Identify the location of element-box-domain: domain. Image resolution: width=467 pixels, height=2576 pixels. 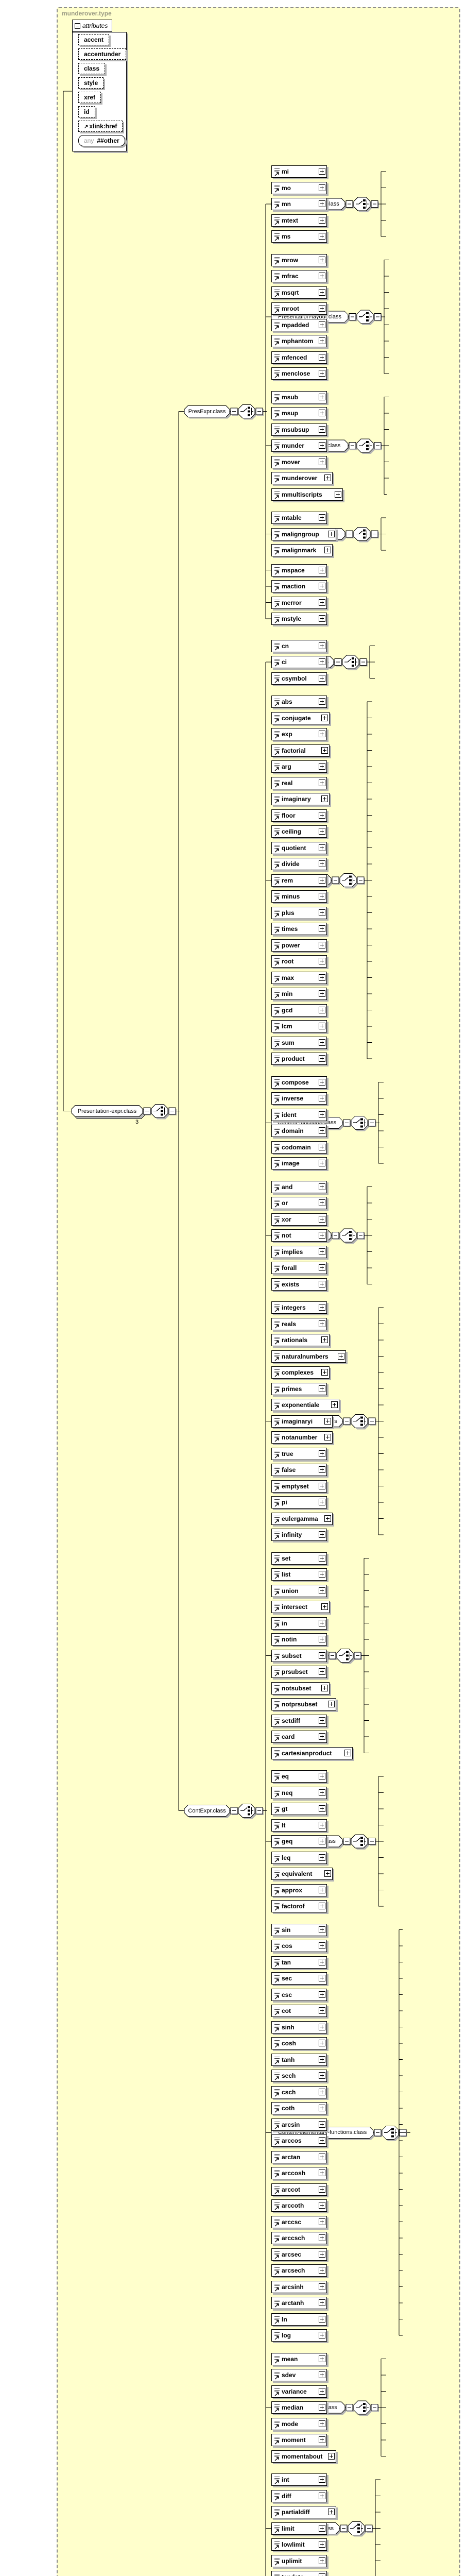
(299, 1131).